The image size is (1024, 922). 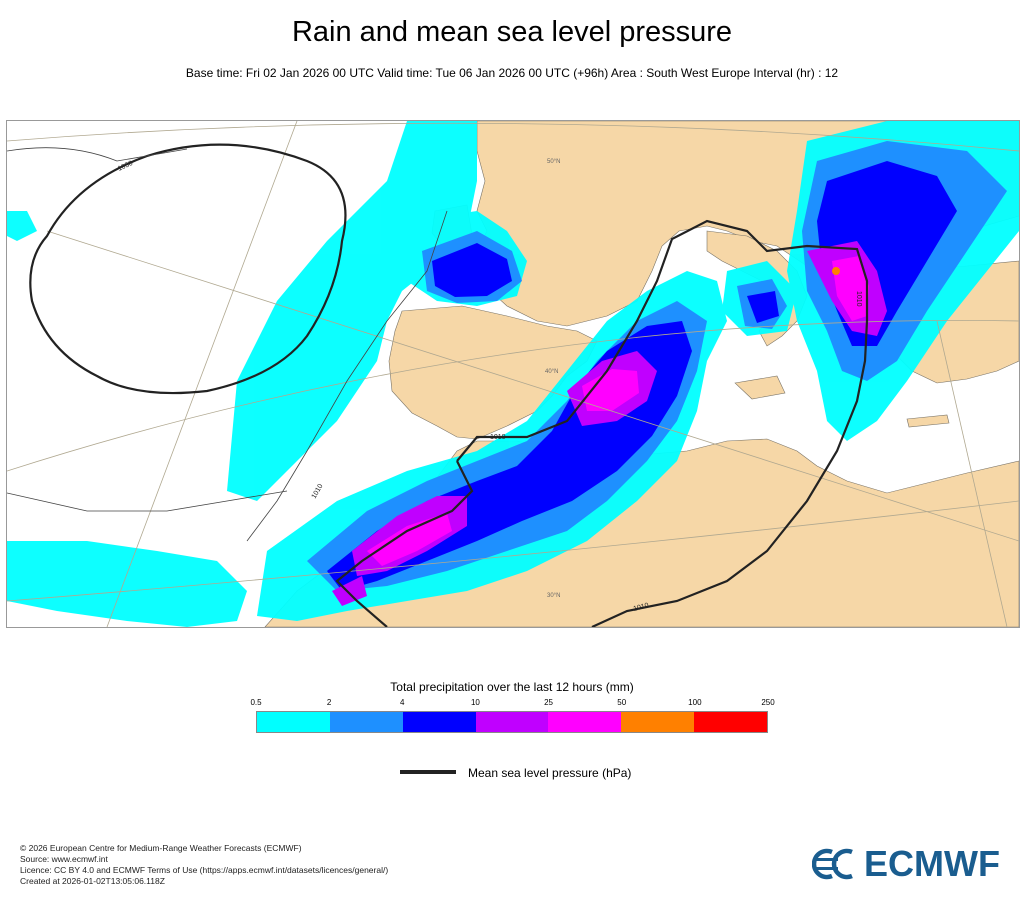 What do you see at coordinates (329, 702) in the screenshot?
I see `legend-tick: 2` at bounding box center [329, 702].